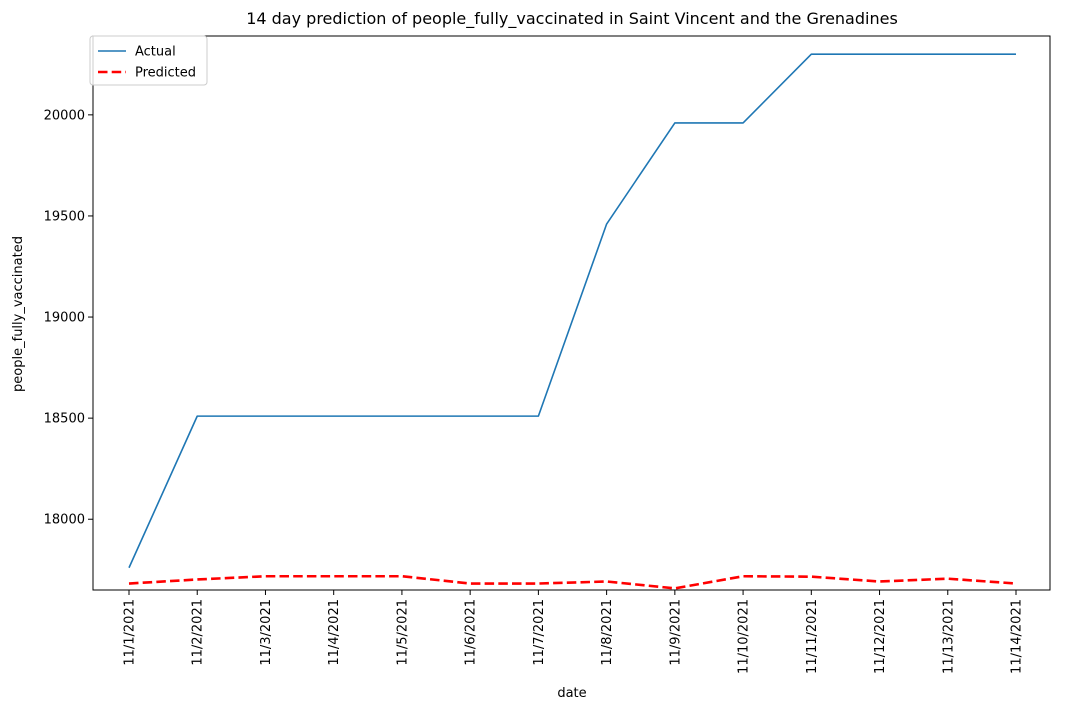  I want to click on x-tick-label: 11/7/2021, so click(539, 632).